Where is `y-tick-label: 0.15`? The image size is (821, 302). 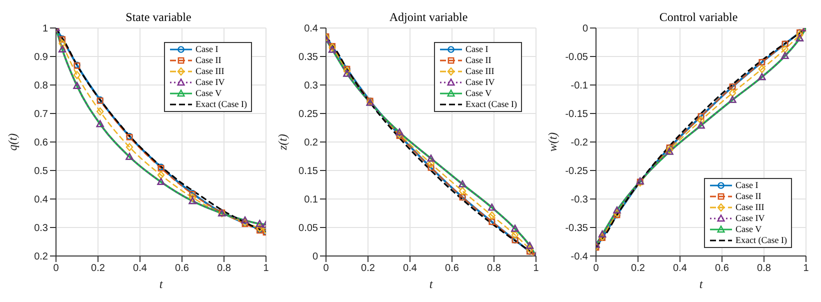
y-tick-label: 0.15 is located at coordinates (308, 172).